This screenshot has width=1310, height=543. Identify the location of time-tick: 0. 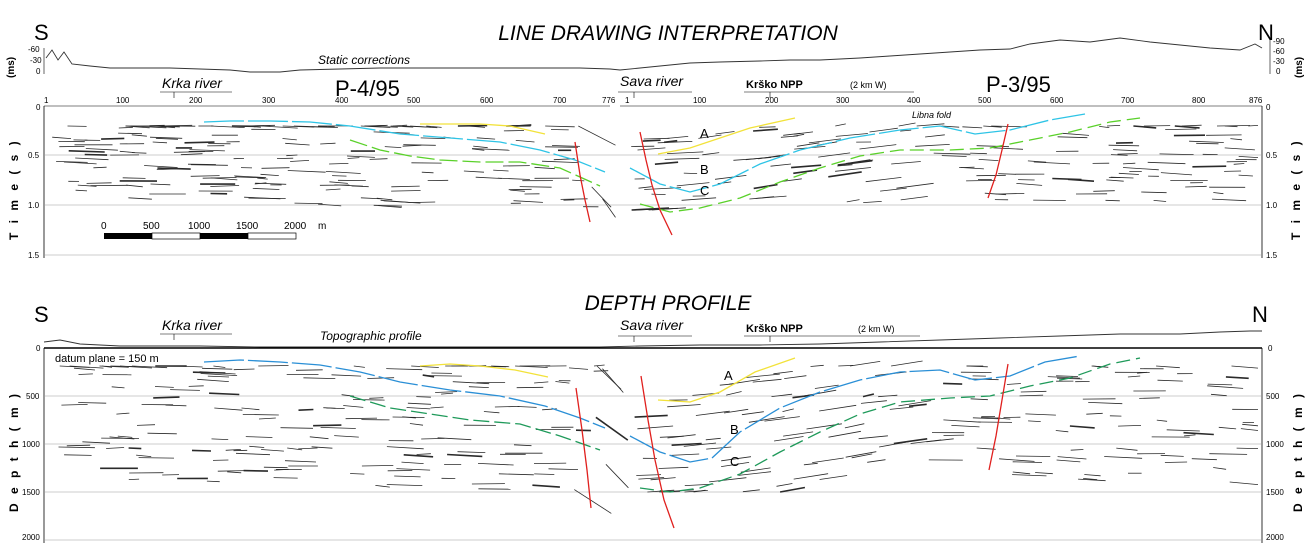
(38, 107).